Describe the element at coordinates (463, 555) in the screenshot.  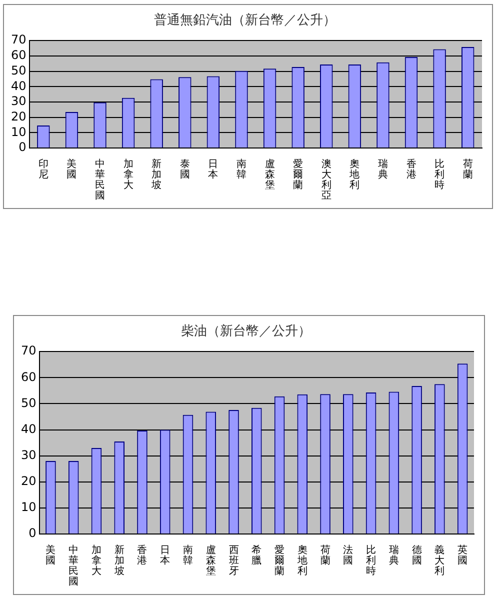
I see `x-tick-label: 英國` at that location.